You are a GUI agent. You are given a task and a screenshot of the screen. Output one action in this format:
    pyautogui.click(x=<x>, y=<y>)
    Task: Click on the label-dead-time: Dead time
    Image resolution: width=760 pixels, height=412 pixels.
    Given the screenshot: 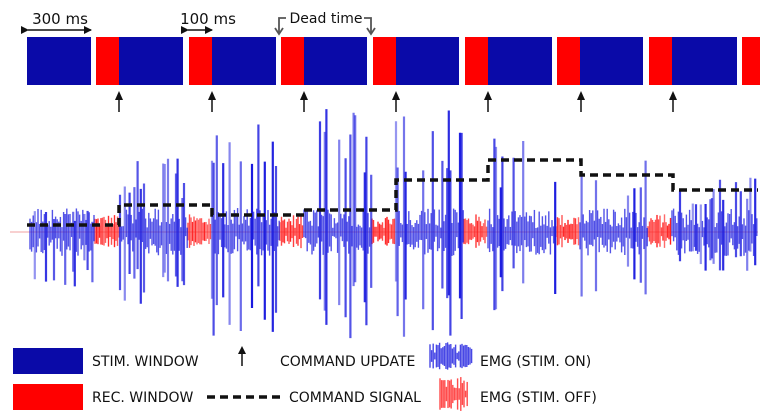 What is the action you would take?
    pyautogui.click(x=326, y=19)
    